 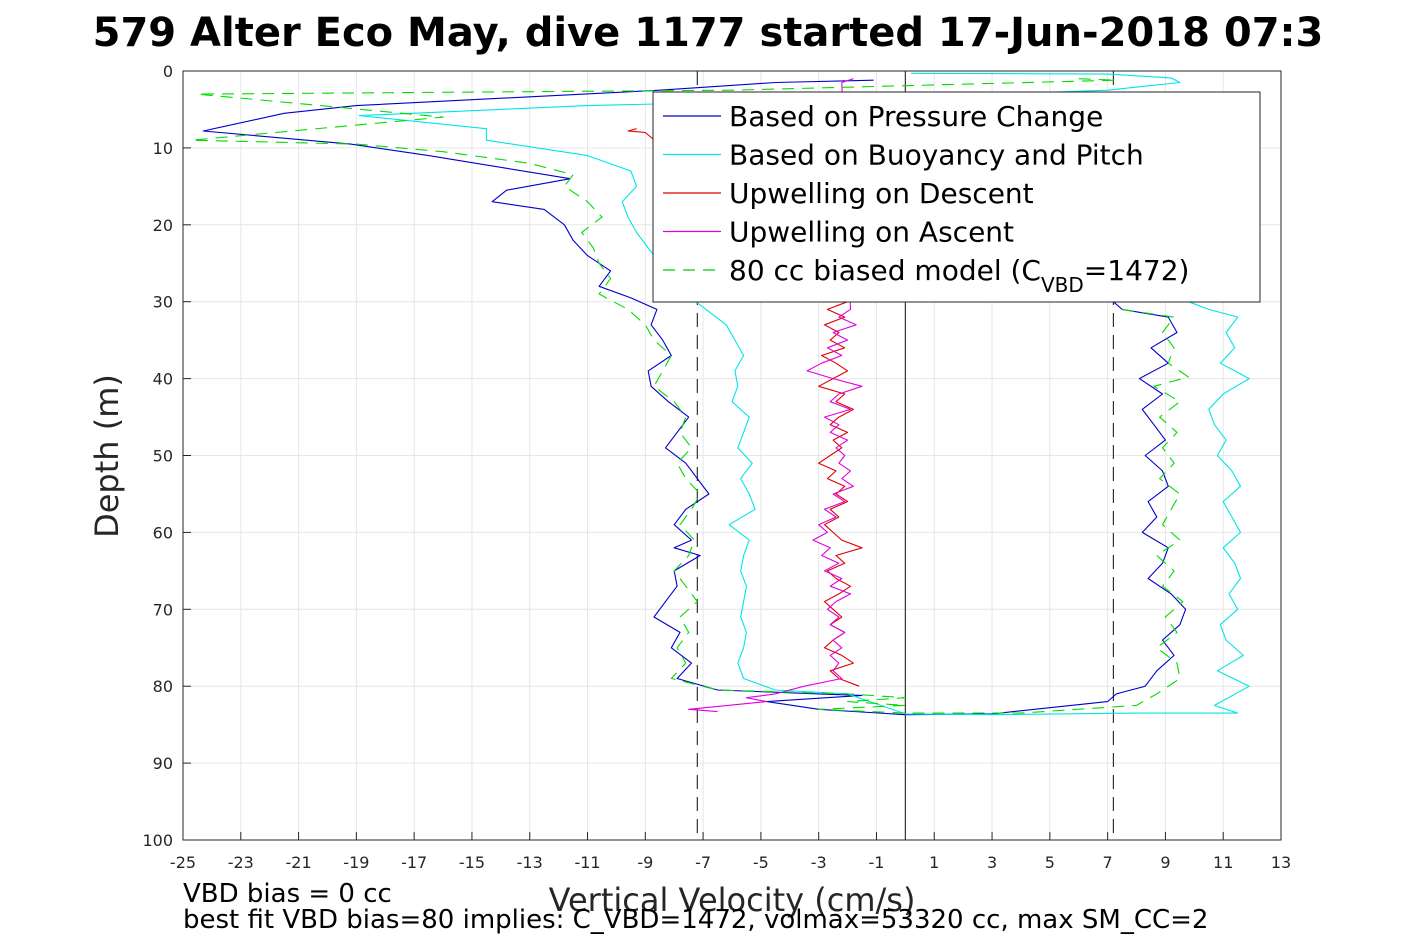 What do you see at coordinates (761, 862) in the screenshot?
I see `x-tick-label: -5` at bounding box center [761, 862].